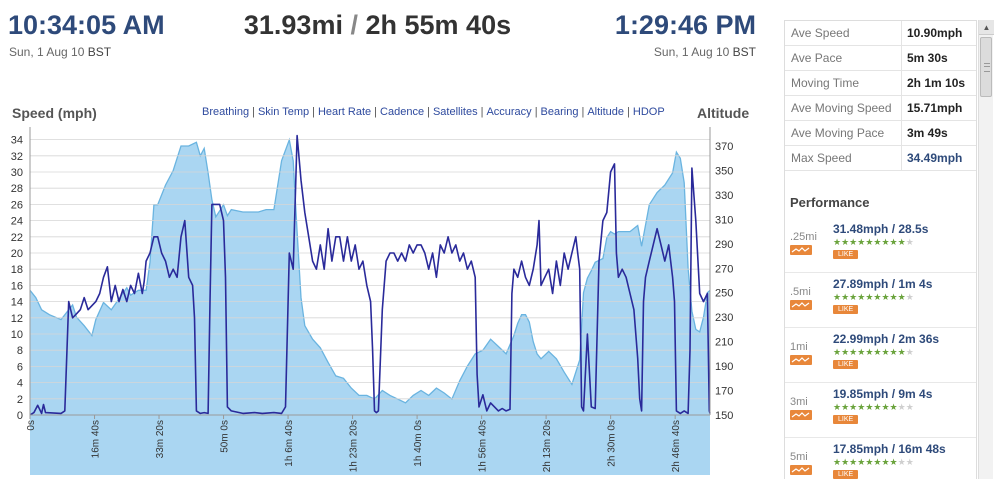  What do you see at coordinates (880, 33) in the screenshot?
I see `stat-row: Ave Speed 10.90mph` at bounding box center [880, 33].